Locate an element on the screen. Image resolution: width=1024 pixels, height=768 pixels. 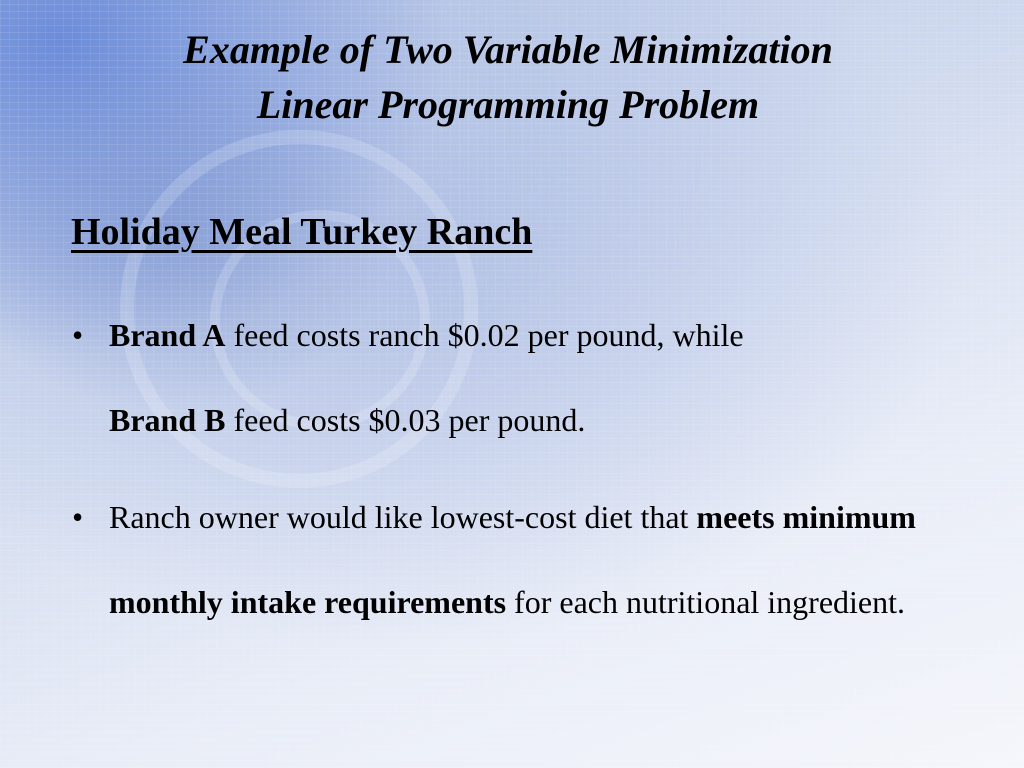
brand-a-label: Brand A is located at coordinates (167, 335).